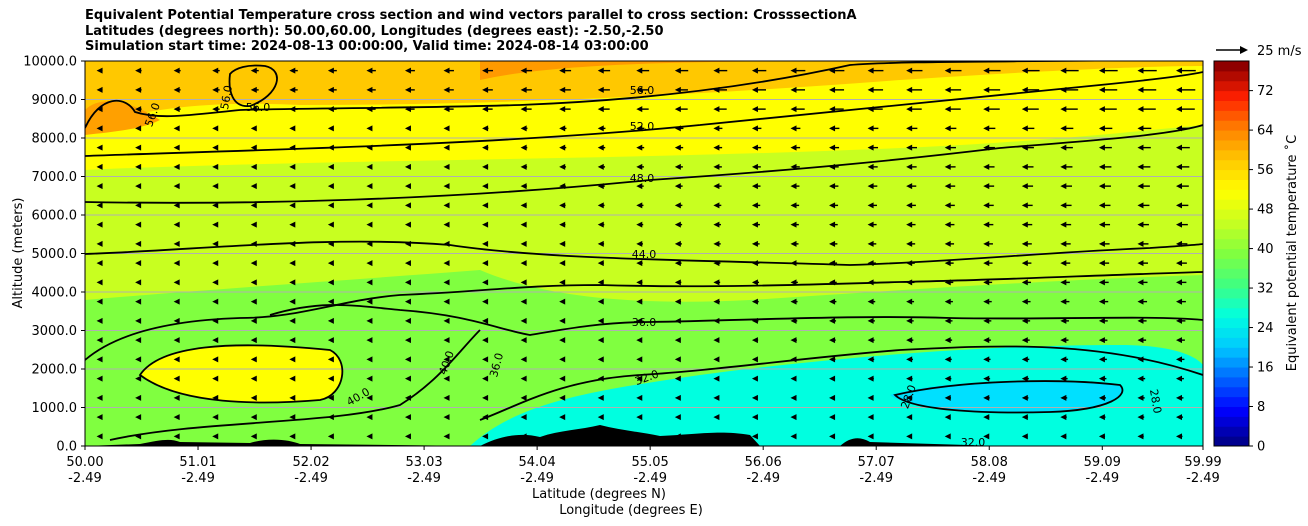 The width and height of the screenshot is (1308, 526). Describe the element at coordinates (763, 462) in the screenshot. I see `x-tick-label-lat: 56.06` at that location.